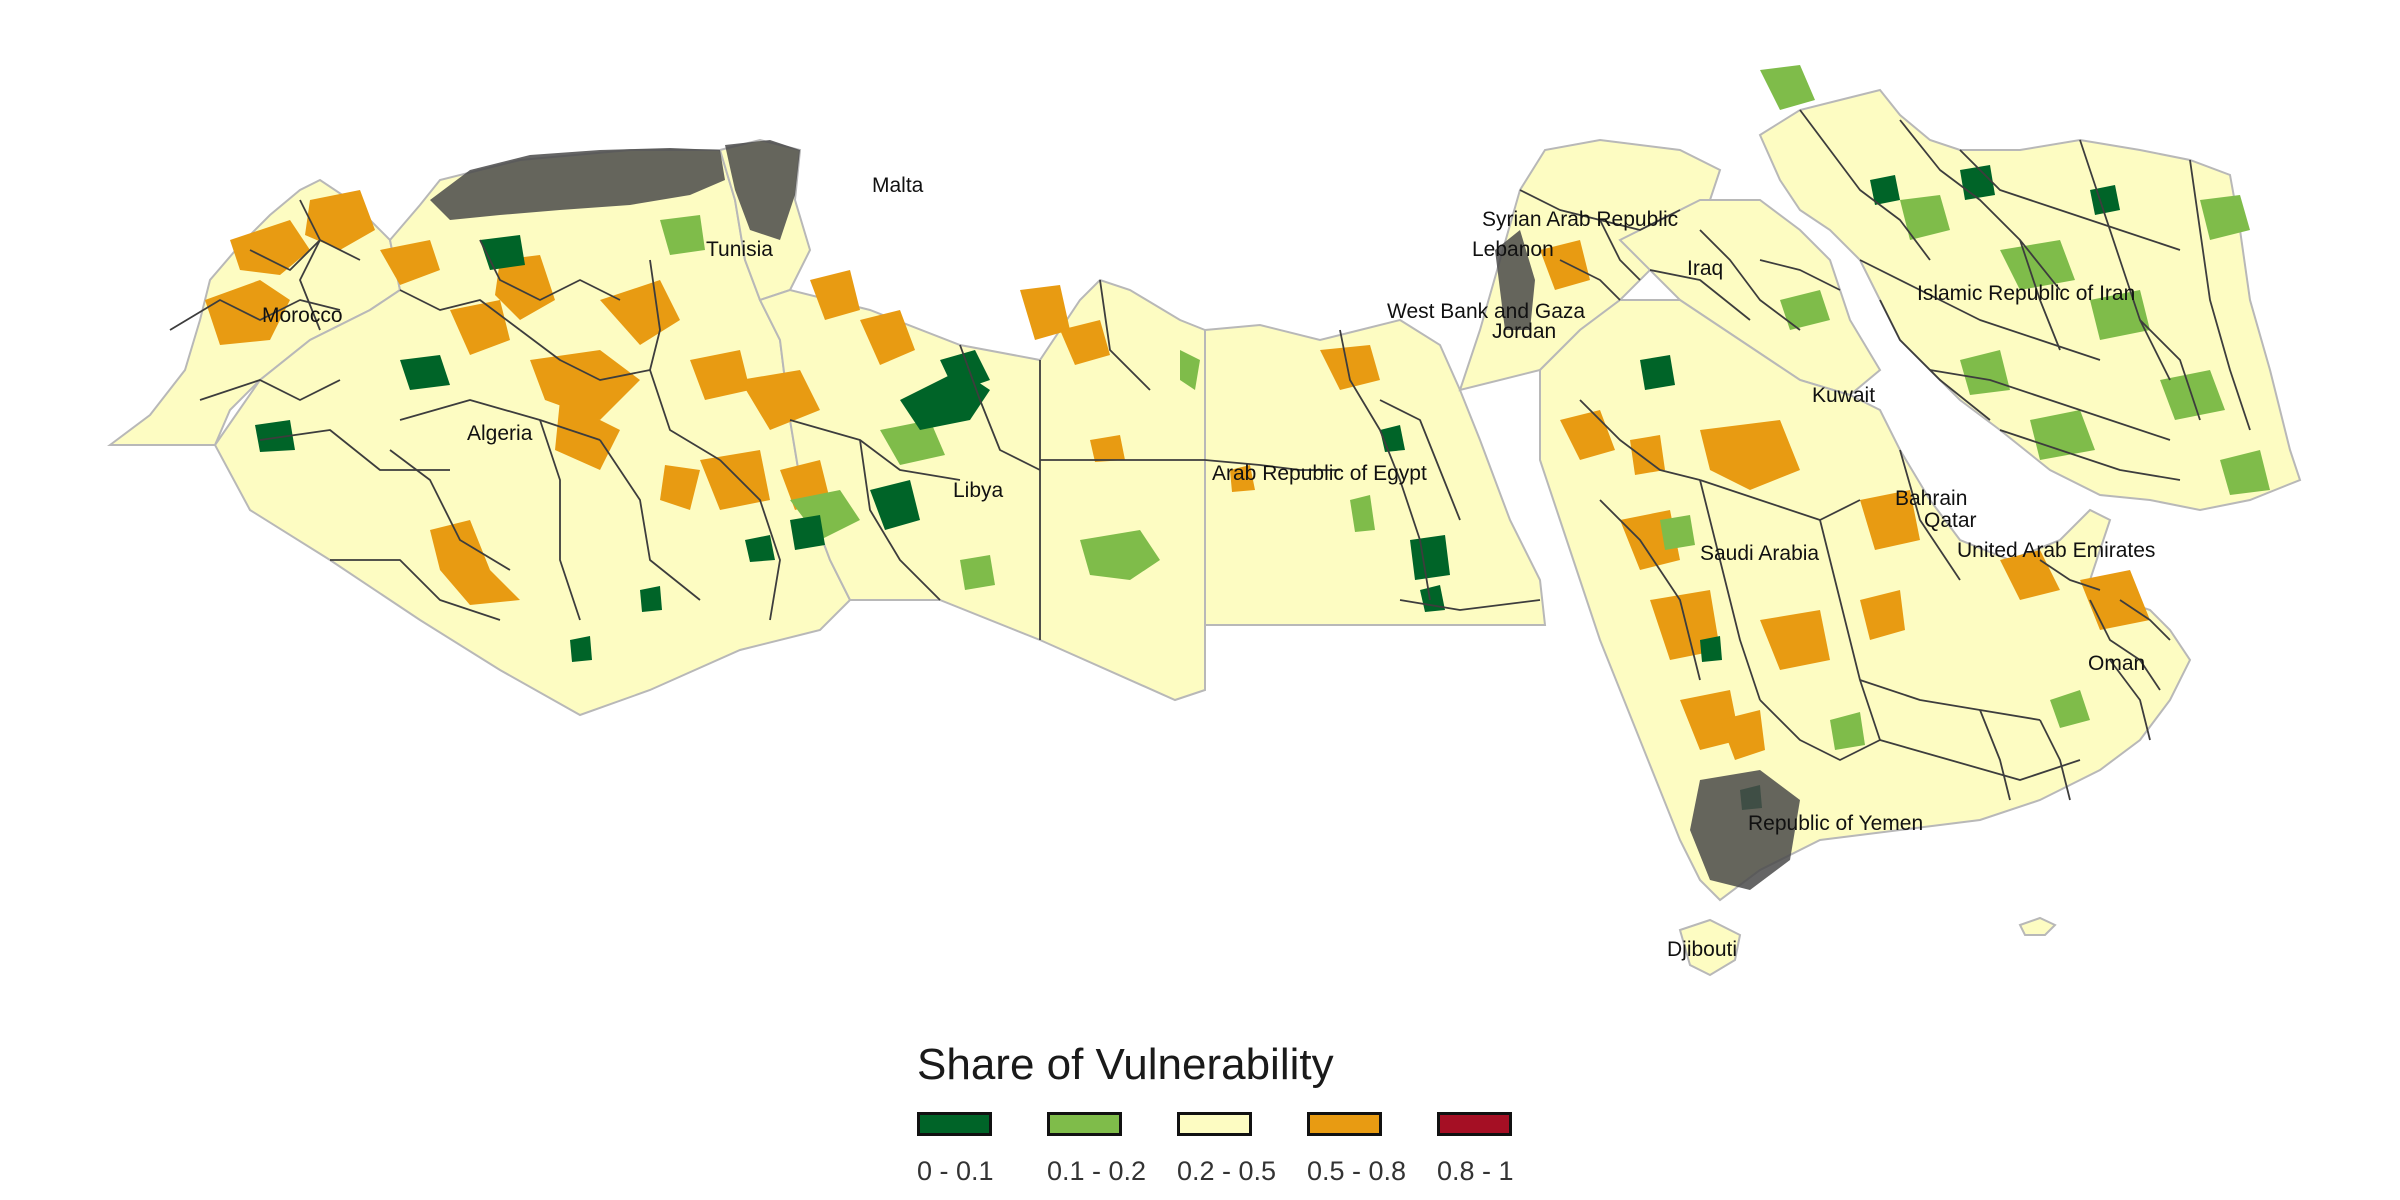  I want to click on legend-title: Share of Vulnerability, so click(1125, 1064).